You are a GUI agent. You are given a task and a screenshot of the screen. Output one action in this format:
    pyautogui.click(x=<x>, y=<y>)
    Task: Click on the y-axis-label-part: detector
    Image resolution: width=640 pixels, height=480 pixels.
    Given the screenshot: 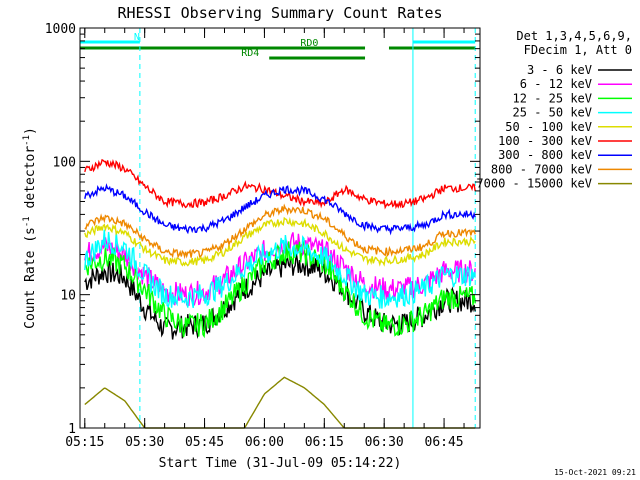 What is the action you would take?
    pyautogui.click(x=30, y=181)
    